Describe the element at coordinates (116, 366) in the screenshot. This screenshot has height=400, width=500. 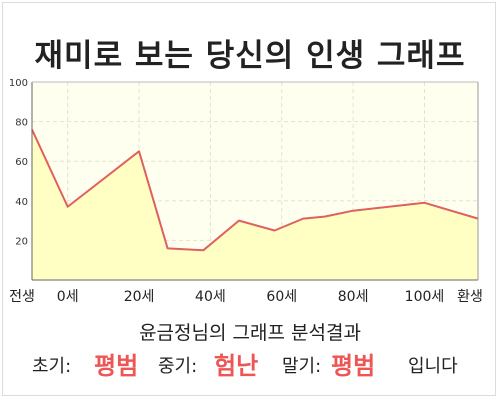
I see `early-value: 평범` at that location.